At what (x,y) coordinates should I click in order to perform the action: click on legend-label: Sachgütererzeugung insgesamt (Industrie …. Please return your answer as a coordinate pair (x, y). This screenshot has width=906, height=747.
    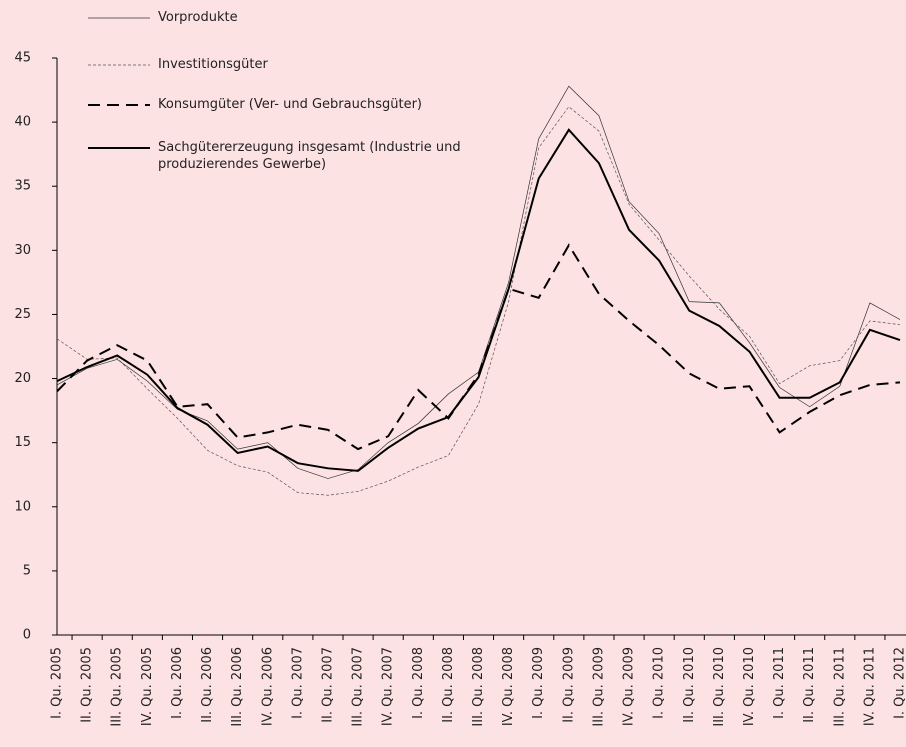
    Looking at the image, I should click on (309, 156).